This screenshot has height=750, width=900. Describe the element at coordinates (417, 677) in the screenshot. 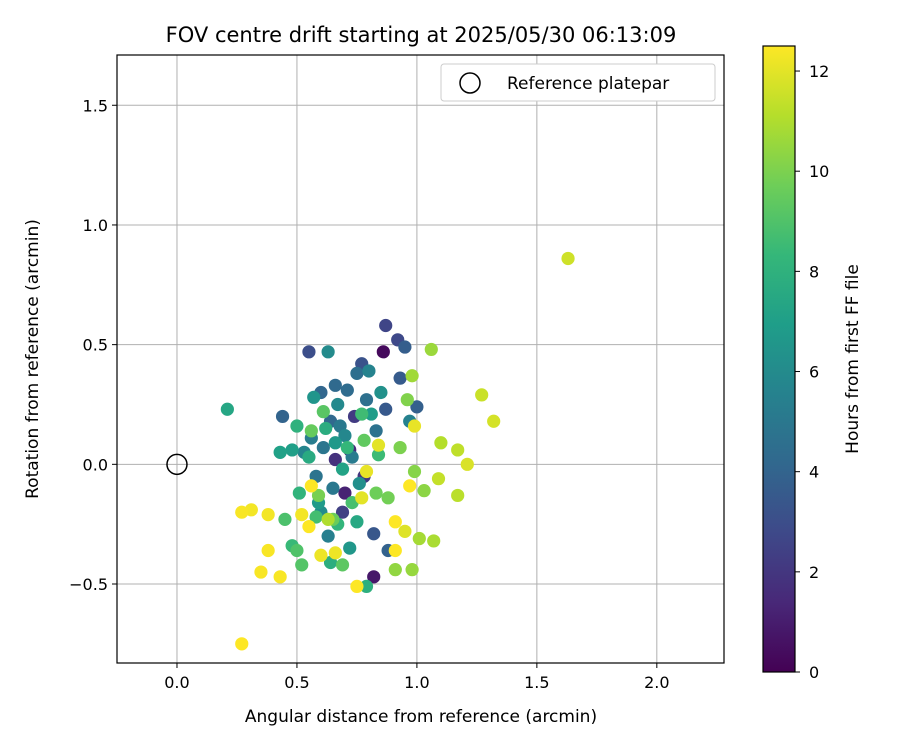

I see `x-axis-ticks: 0.0 0.5 1.0 1.5 2.0` at that location.